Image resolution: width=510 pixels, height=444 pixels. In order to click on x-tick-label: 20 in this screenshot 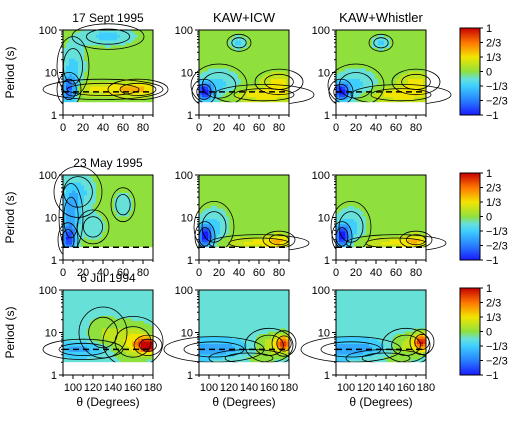, I will do `click(219, 128)`.